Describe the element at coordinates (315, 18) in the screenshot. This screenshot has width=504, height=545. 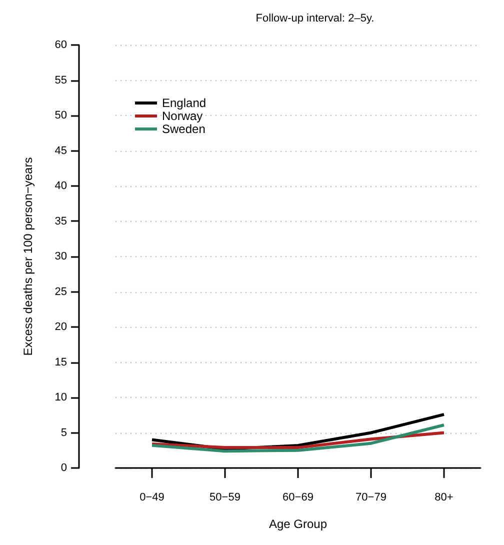
I see `chart-title: Follow-up interval: 2–5y.` at that location.